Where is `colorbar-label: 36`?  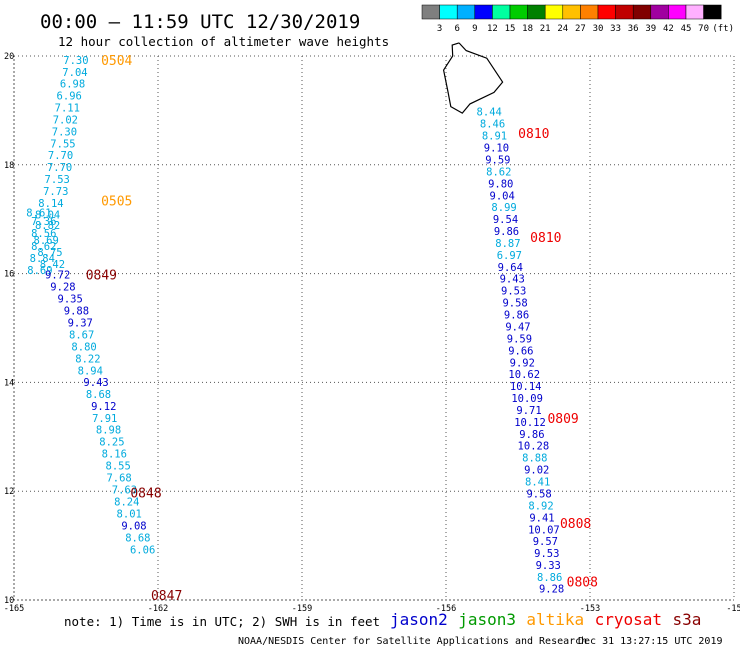
colorbar-label: 36 is located at coordinates (633, 29).